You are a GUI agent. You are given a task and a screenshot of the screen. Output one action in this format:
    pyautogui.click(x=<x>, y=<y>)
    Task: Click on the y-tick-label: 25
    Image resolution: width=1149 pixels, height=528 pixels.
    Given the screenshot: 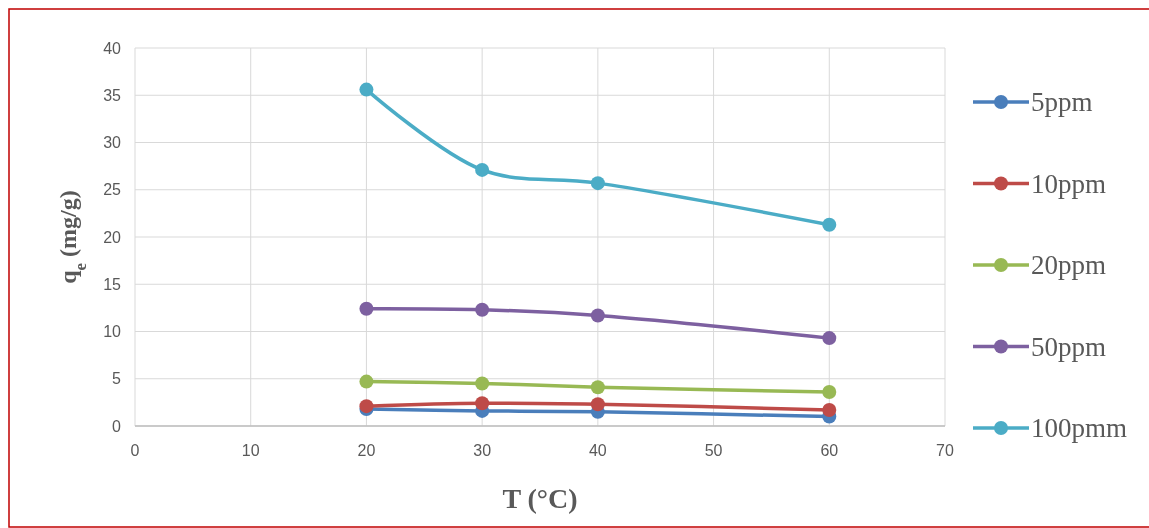 What is the action you would take?
    pyautogui.click(x=112, y=190)
    